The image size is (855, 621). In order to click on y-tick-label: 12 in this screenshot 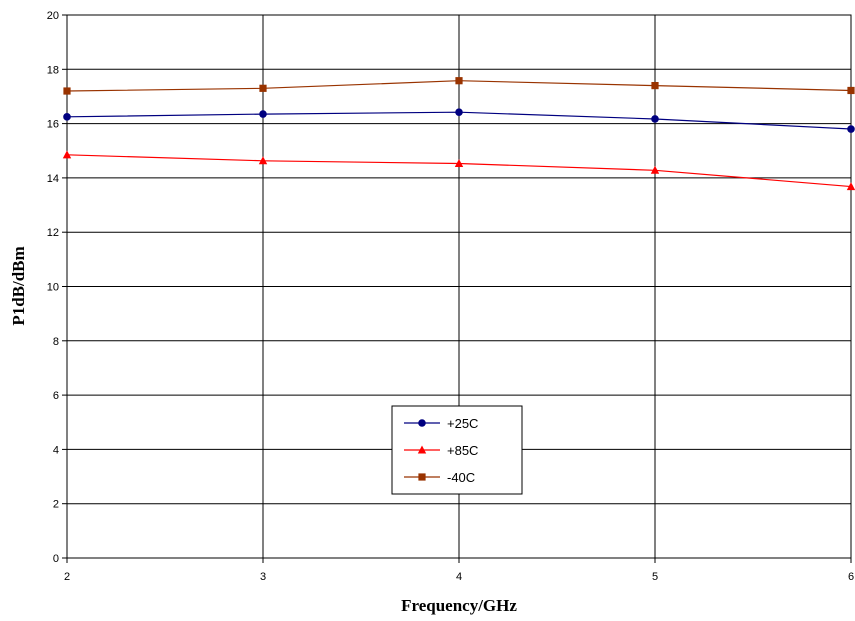, I will do `click(53, 233)`.